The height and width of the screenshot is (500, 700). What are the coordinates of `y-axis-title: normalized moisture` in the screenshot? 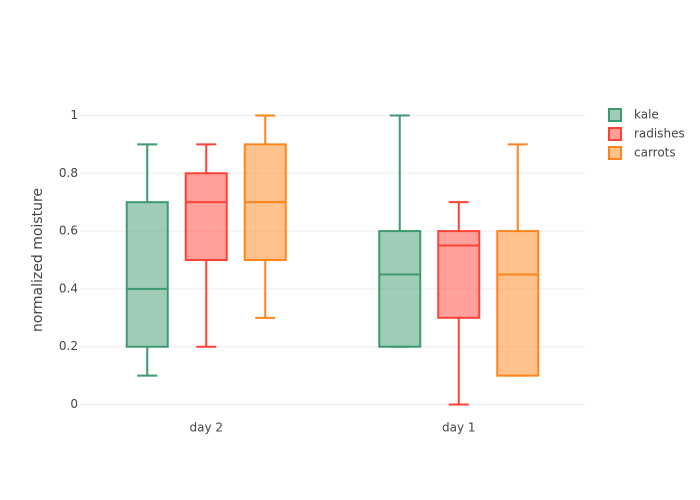 It's located at (38, 260).